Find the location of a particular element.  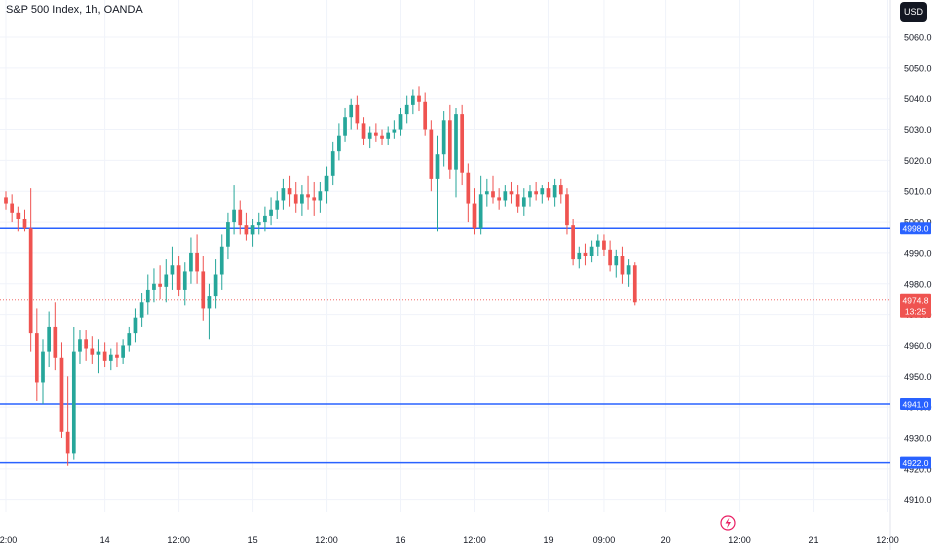

price-tick-label: 5060.0 is located at coordinates (918, 38).